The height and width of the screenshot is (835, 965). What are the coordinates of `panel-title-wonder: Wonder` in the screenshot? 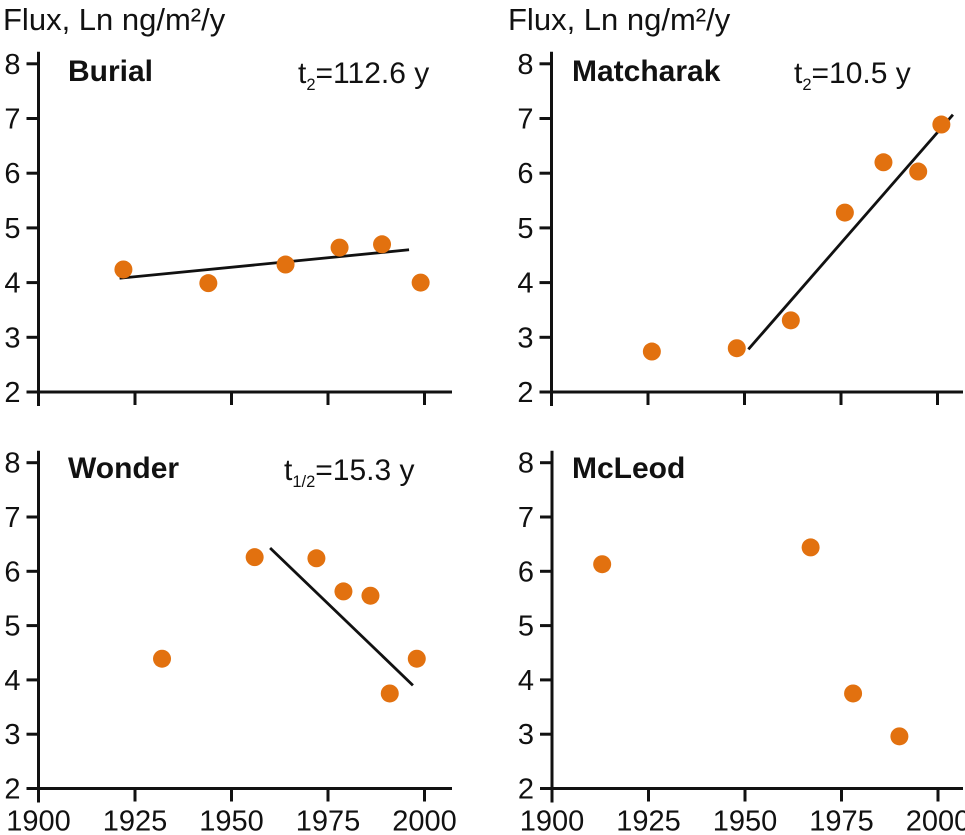 It's located at (124, 468).